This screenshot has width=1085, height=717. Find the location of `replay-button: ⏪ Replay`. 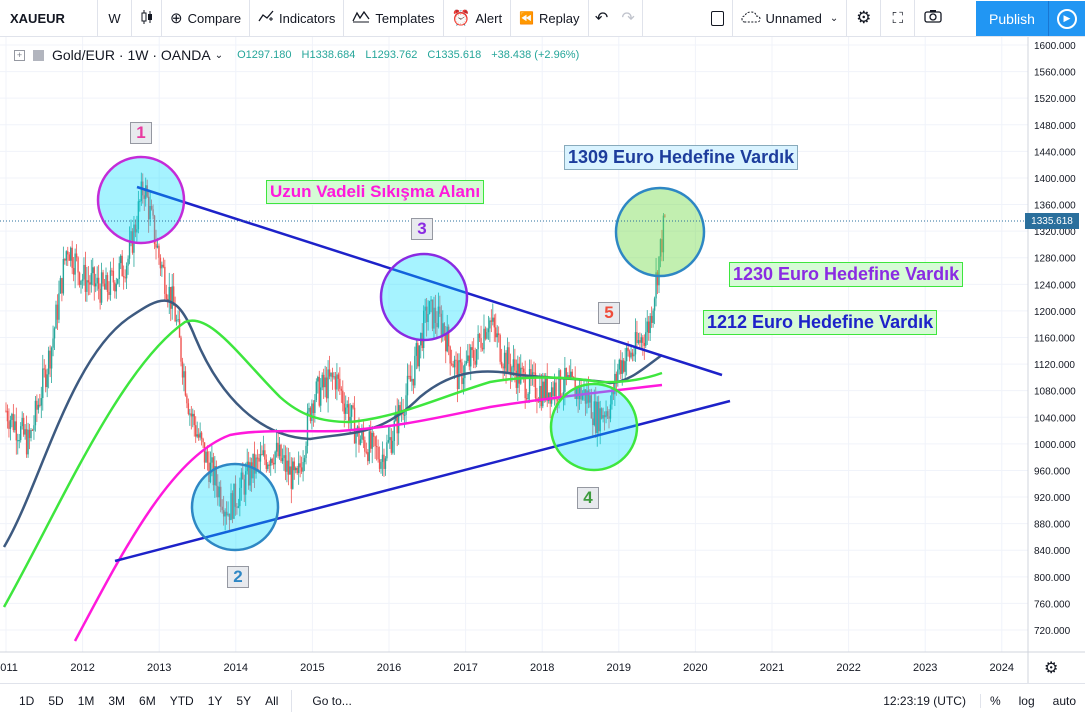

replay-button: ⏪ Replay is located at coordinates (550, 18).